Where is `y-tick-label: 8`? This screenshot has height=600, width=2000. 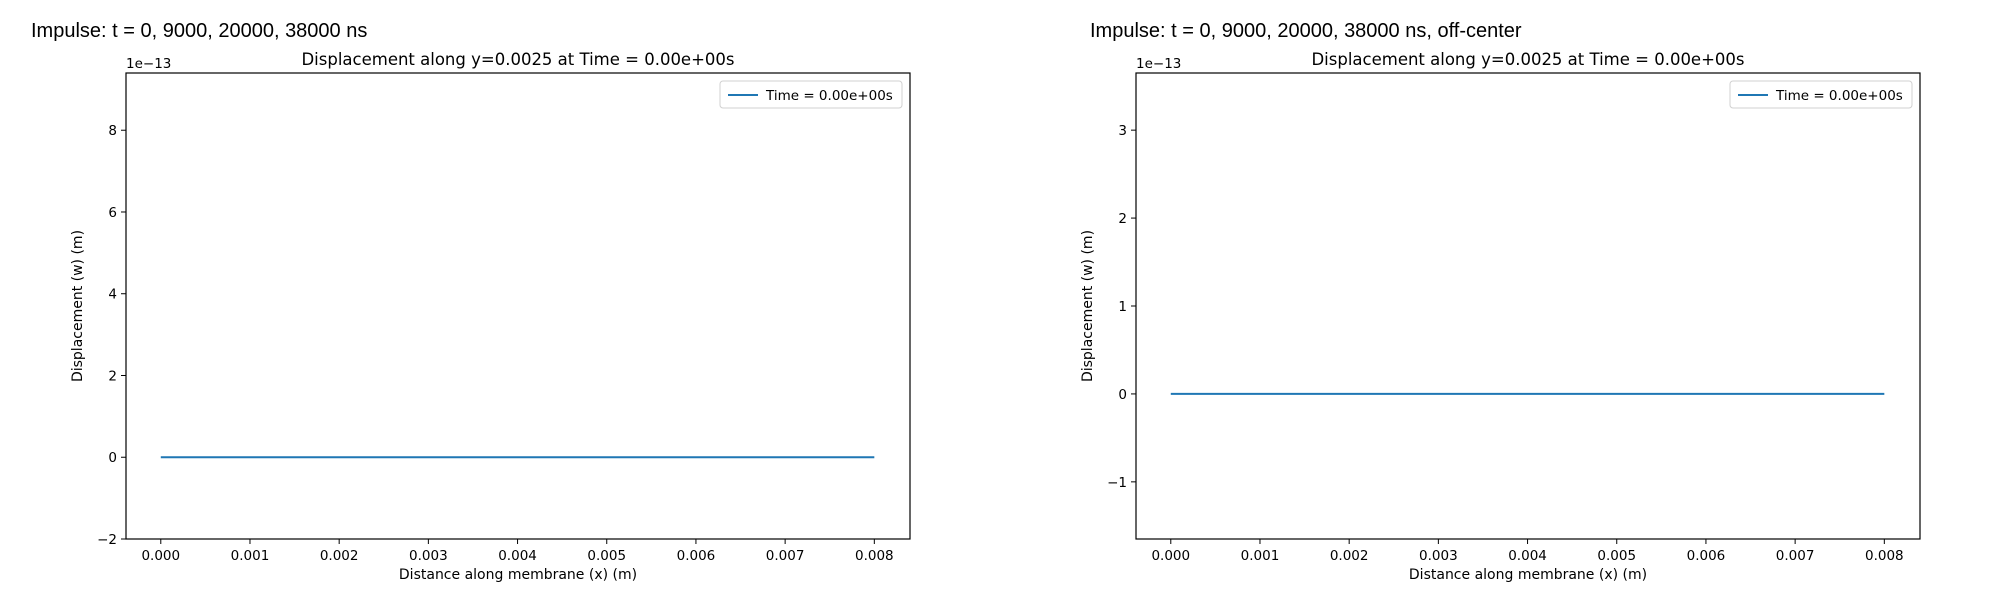
y-tick-label: 8 is located at coordinates (112, 131).